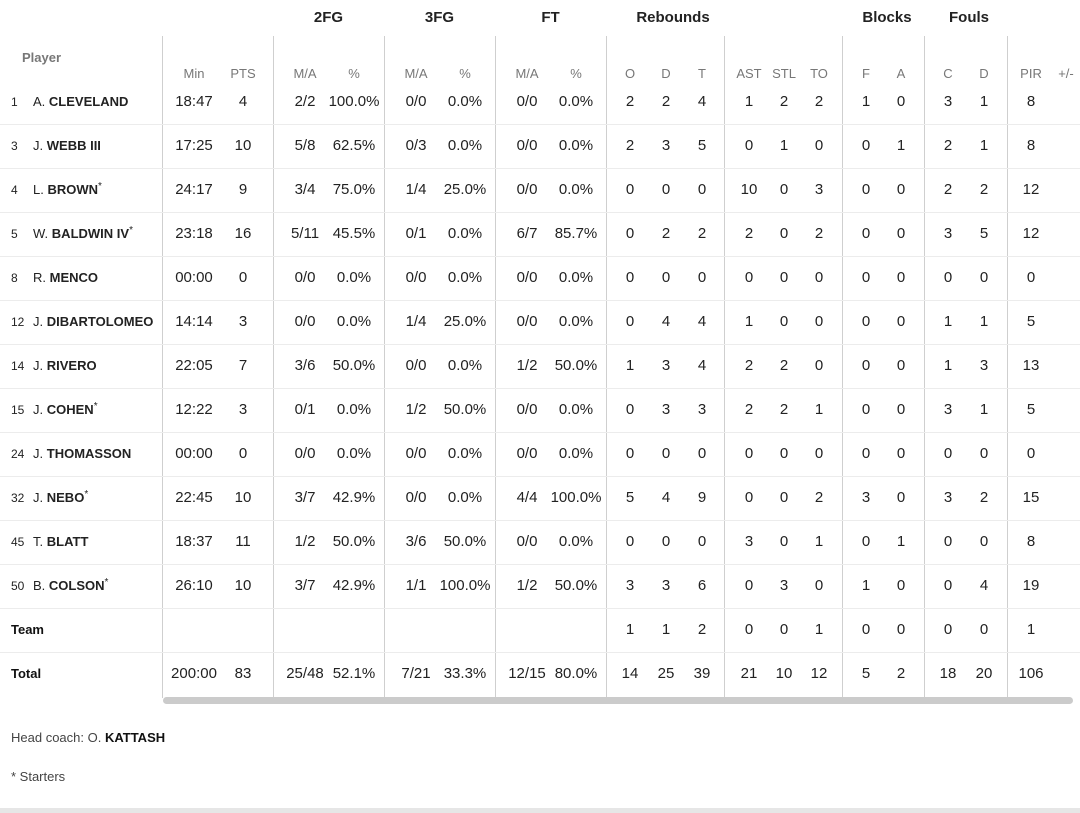  I want to click on player-name: J. DIBARTOLOMEO, so click(93, 322).